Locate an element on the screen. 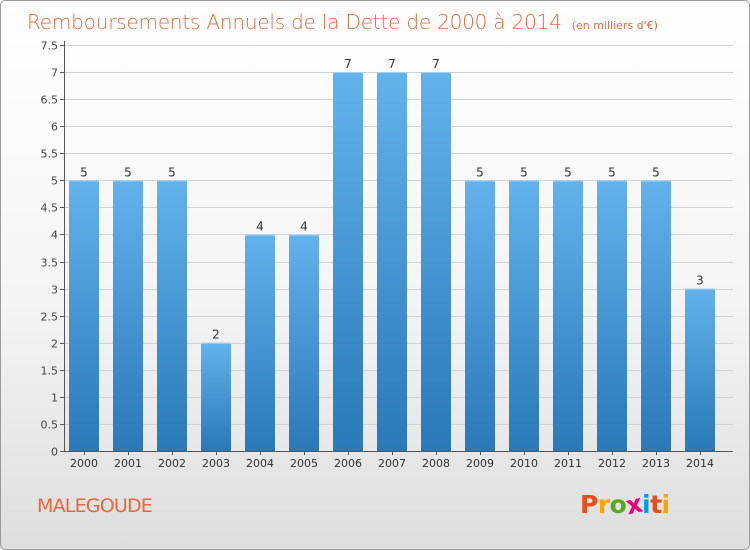 The image size is (750, 550). y-tick-label: 1.5 is located at coordinates (50, 371).